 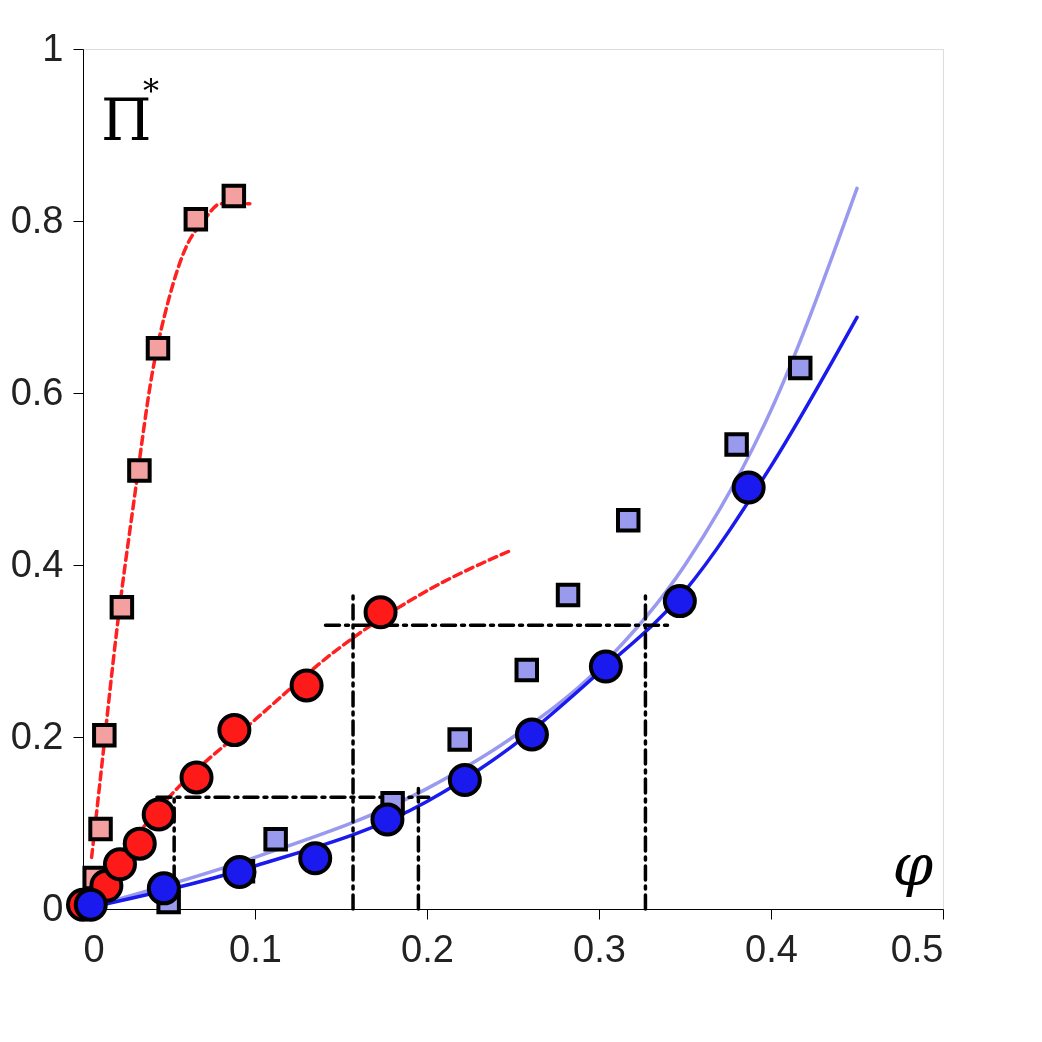 What do you see at coordinates (53, 907) in the screenshot?
I see `y-tick-label: 0` at bounding box center [53, 907].